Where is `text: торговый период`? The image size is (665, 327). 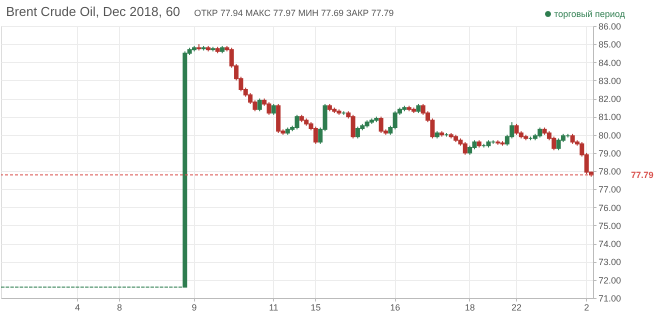
text: торговый период is located at coordinates (589, 14).